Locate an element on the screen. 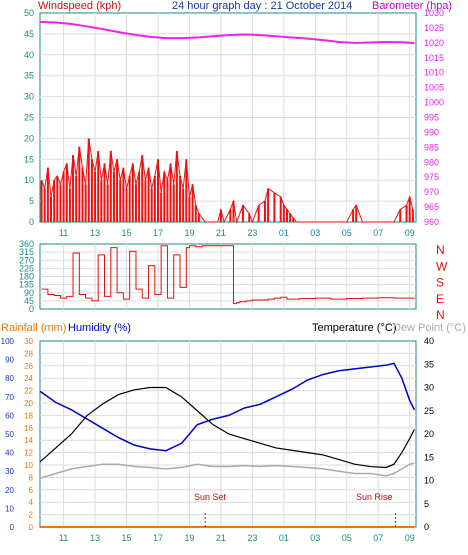 The width and height of the screenshot is (468, 555). temperature-line is located at coordinates (227, 427).